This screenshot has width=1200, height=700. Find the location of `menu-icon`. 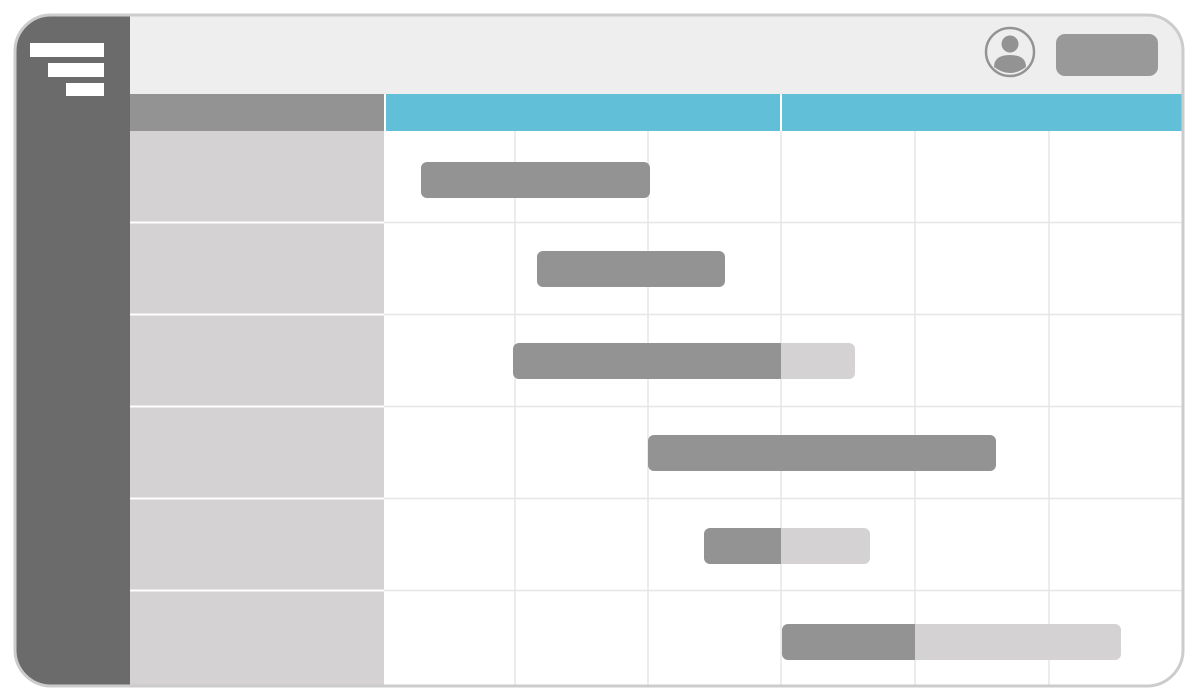

menu-icon is located at coordinates (67, 69).